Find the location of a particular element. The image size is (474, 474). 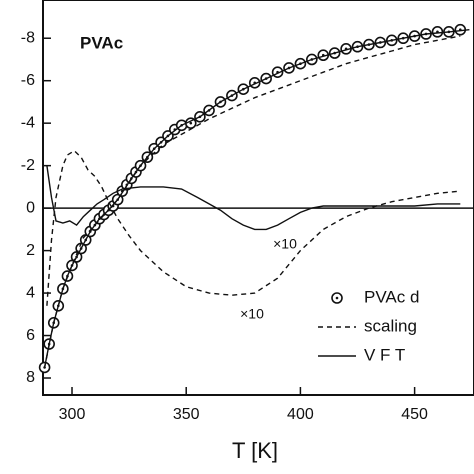

y-tick-label: -6 is located at coordinates (28, 80).